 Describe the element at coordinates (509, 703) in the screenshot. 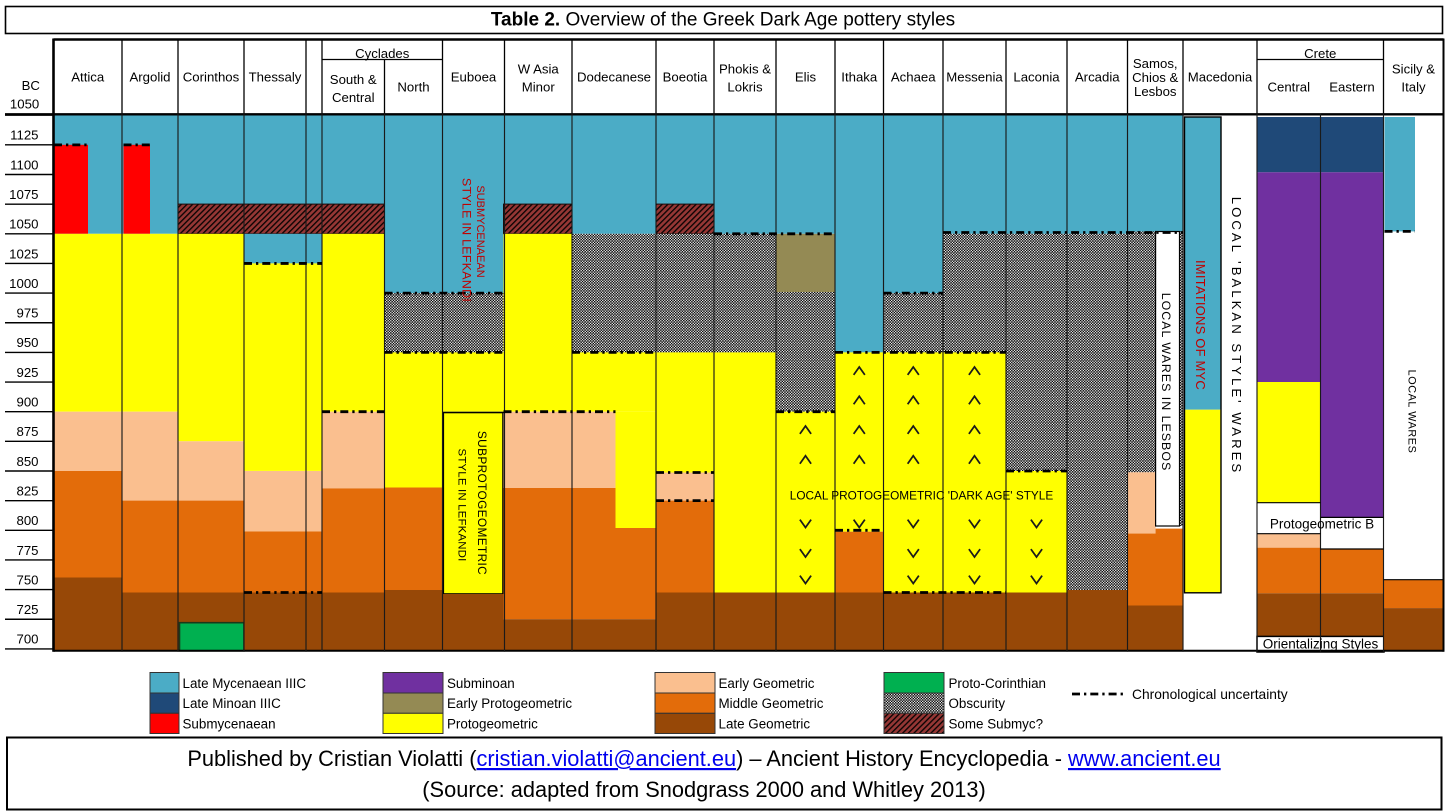

I see `svg-text: Early Protogeometric` at that location.